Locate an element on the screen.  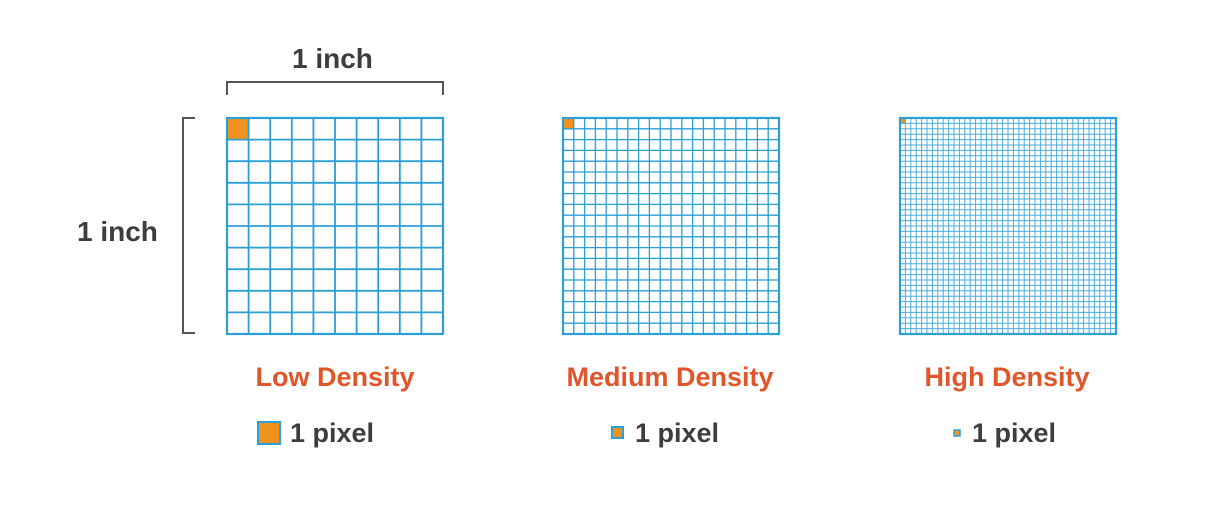
pixel-grid-low is located at coordinates (335, 226).